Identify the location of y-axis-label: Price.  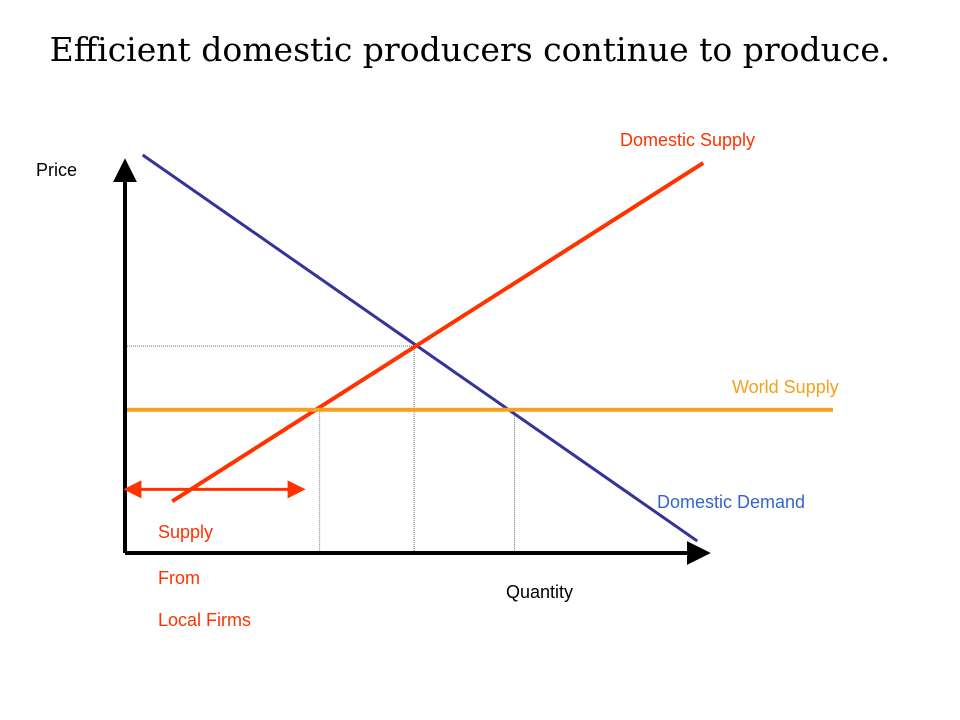
(56, 170).